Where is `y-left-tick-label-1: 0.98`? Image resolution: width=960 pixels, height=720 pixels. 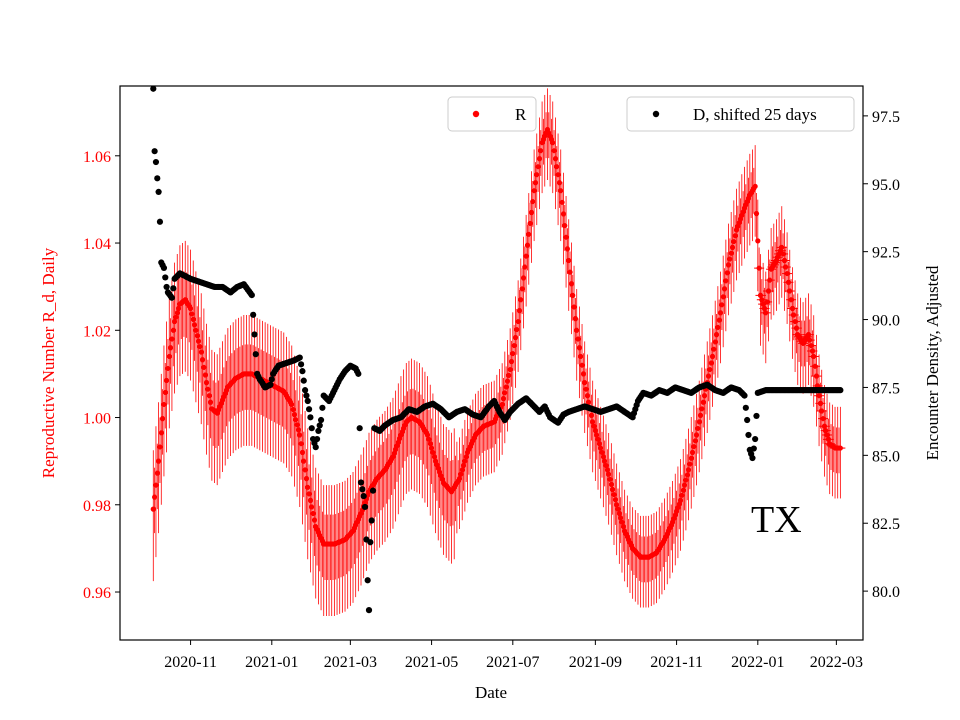
y-left-tick-label-1: 0.98 is located at coordinates (97, 506).